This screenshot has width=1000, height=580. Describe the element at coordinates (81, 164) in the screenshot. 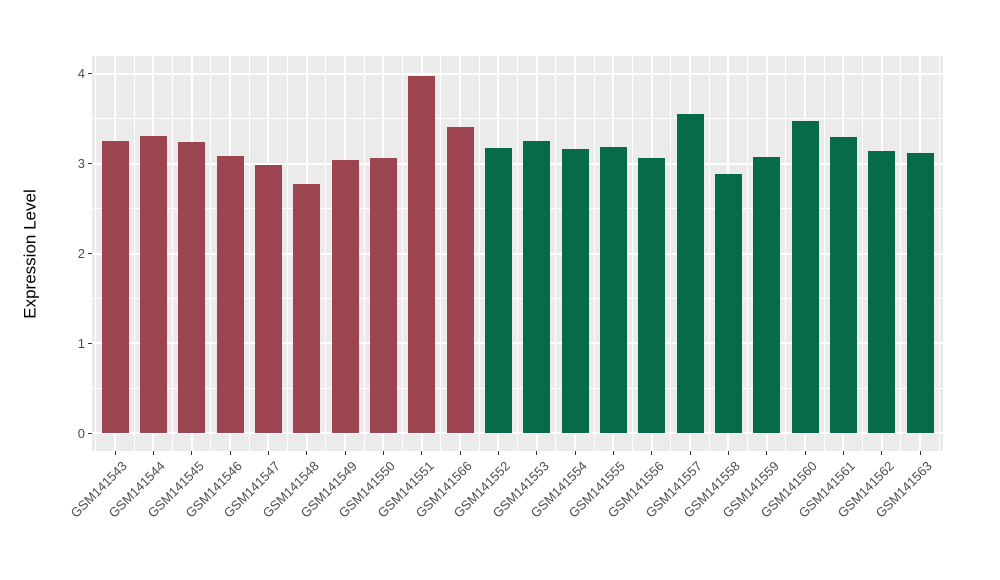

I see `y-tick-label: 3` at that location.